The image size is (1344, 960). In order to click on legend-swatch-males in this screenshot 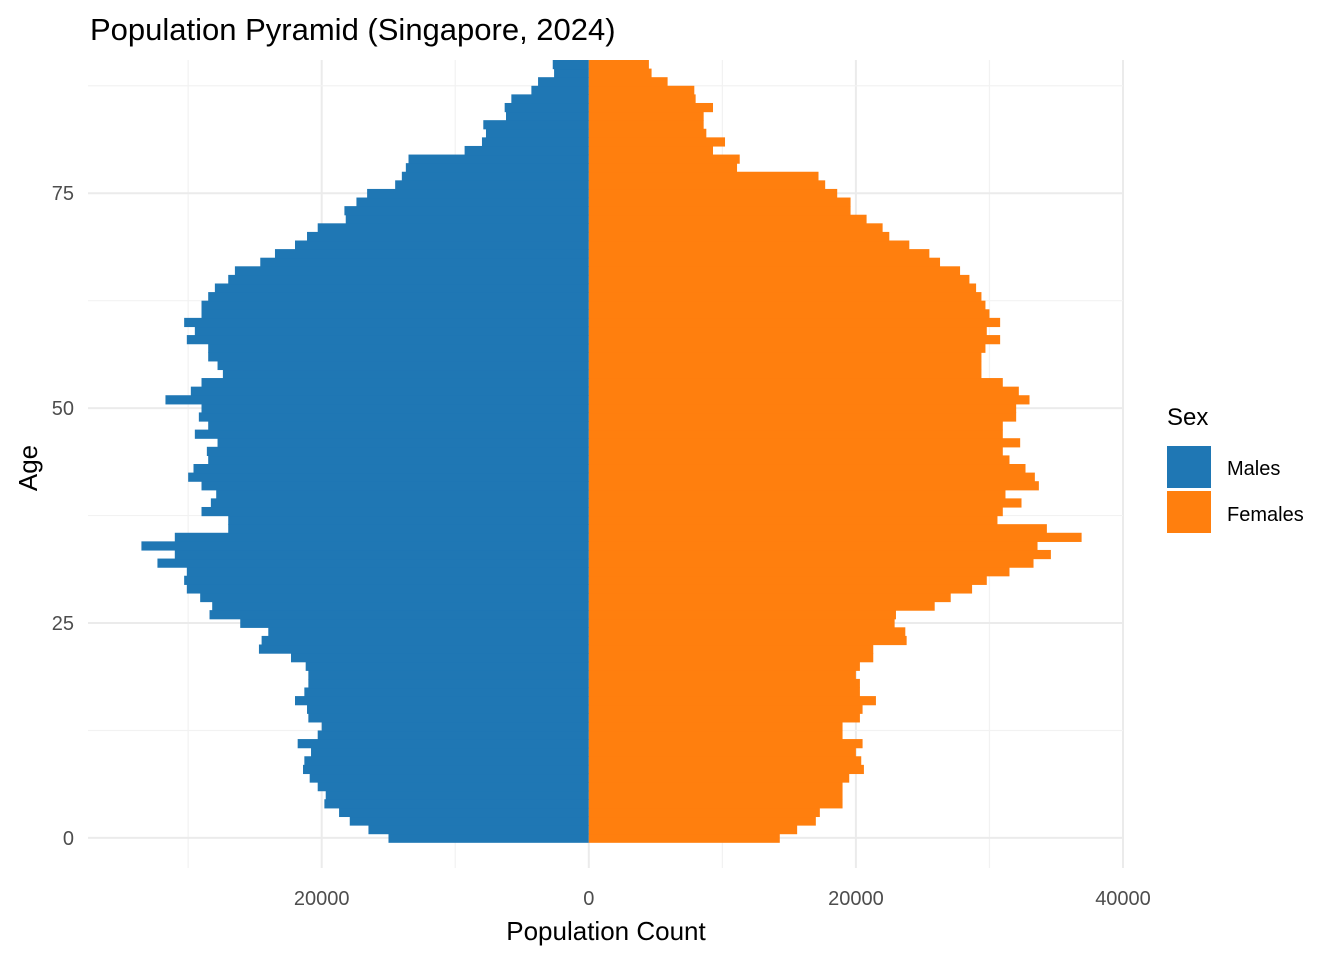, I will do `click(1189, 467)`.